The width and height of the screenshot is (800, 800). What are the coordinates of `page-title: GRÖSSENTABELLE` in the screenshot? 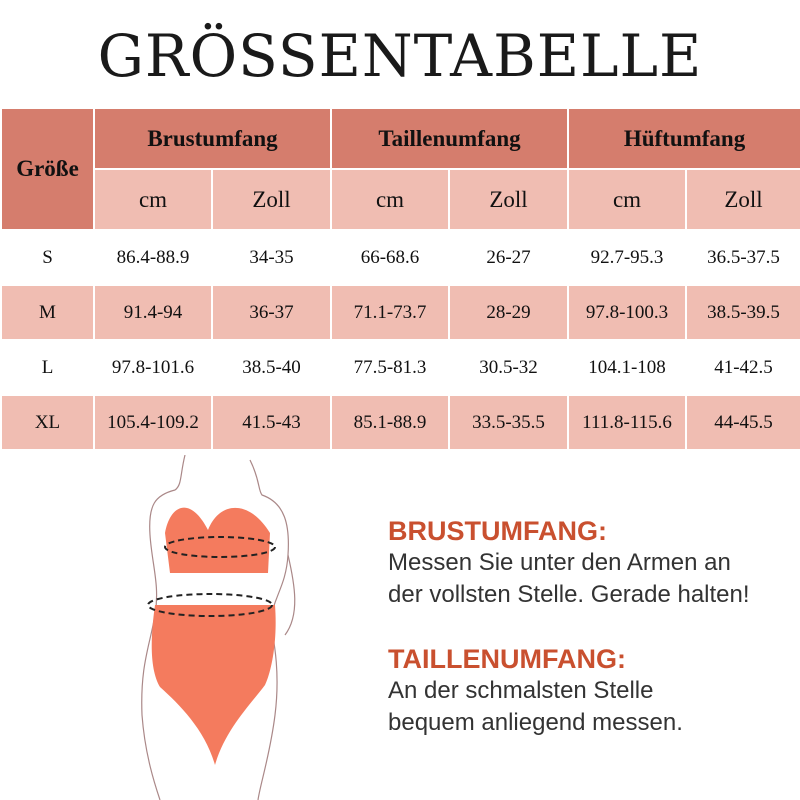 It's located at (400, 56).